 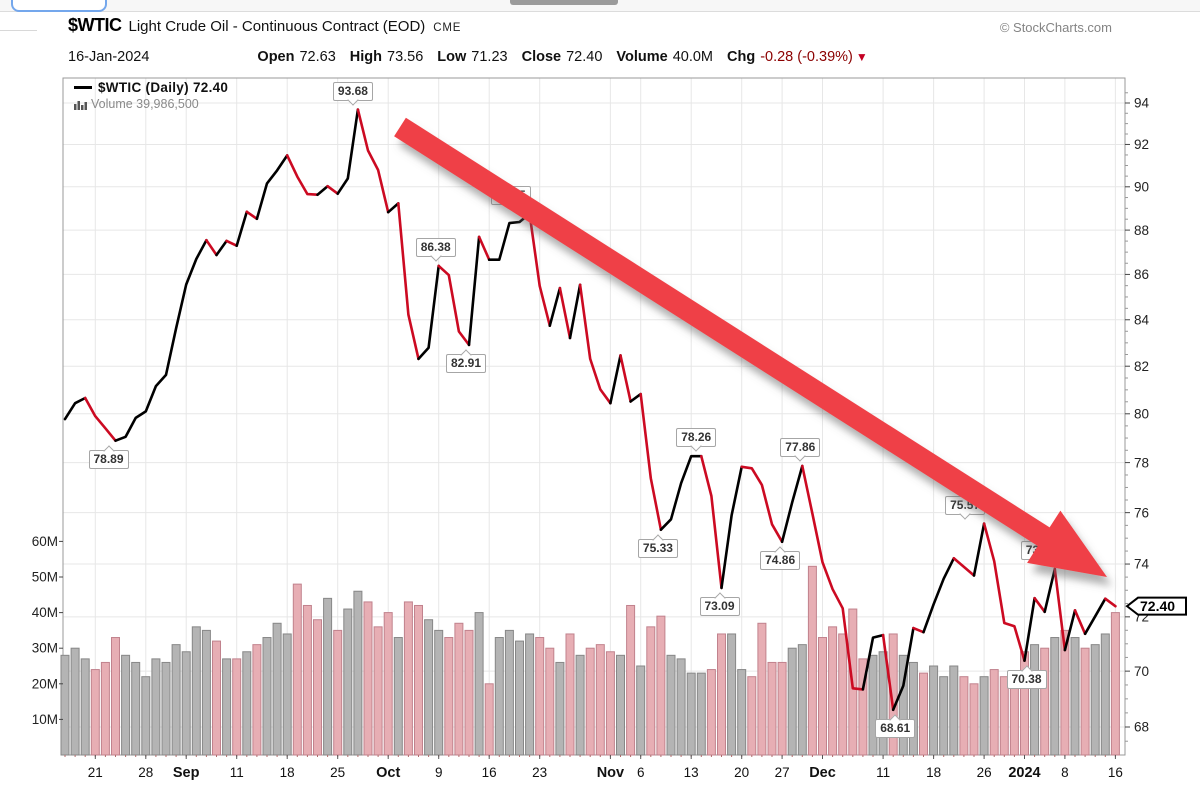 What do you see at coordinates (984, 772) in the screenshot?
I see `x-axis-label: 26` at bounding box center [984, 772].